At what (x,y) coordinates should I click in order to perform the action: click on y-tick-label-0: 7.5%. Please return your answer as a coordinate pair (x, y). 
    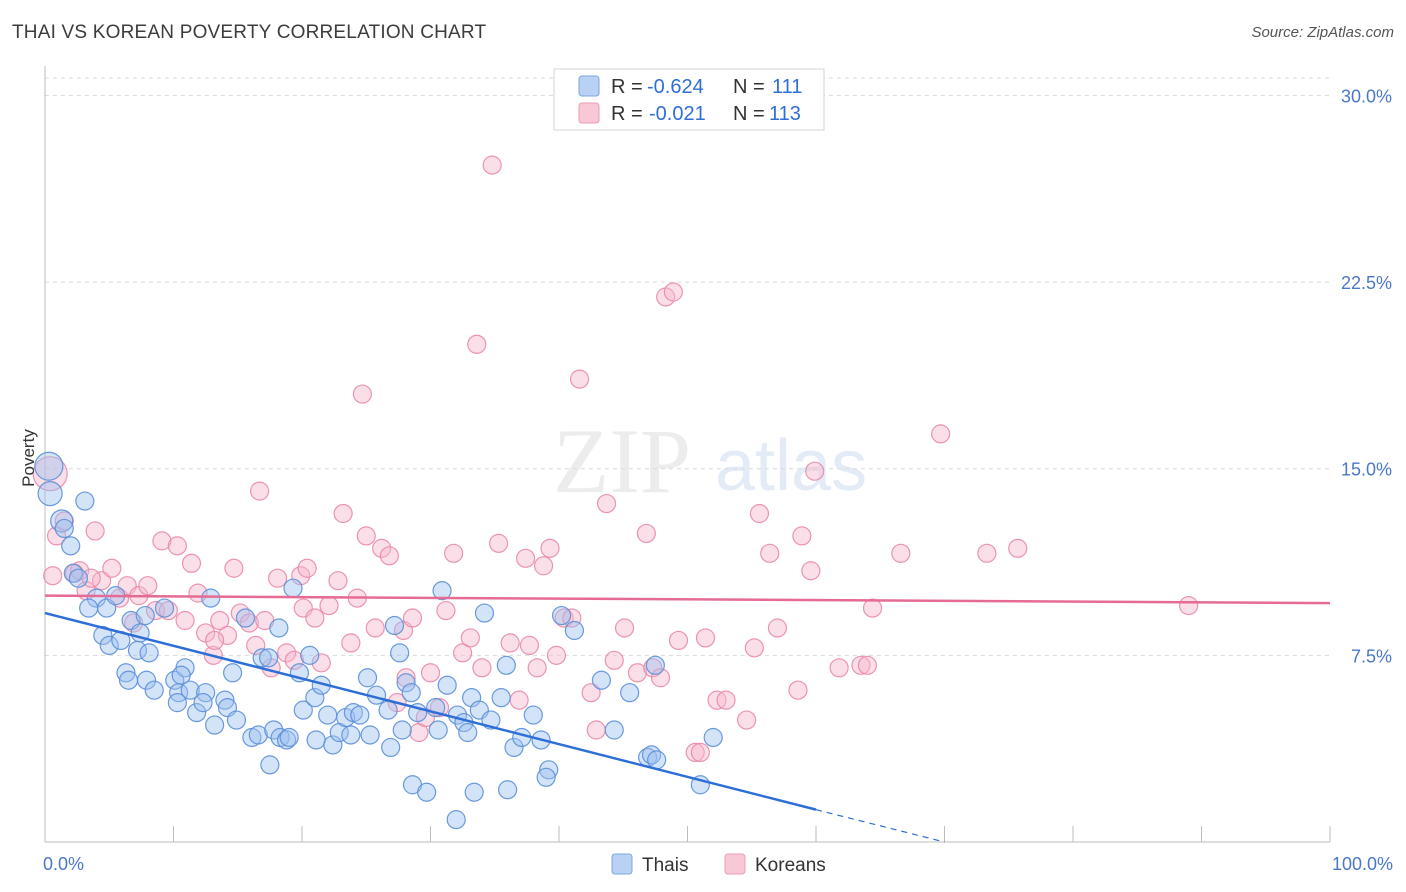
    Looking at the image, I should click on (1371, 656).